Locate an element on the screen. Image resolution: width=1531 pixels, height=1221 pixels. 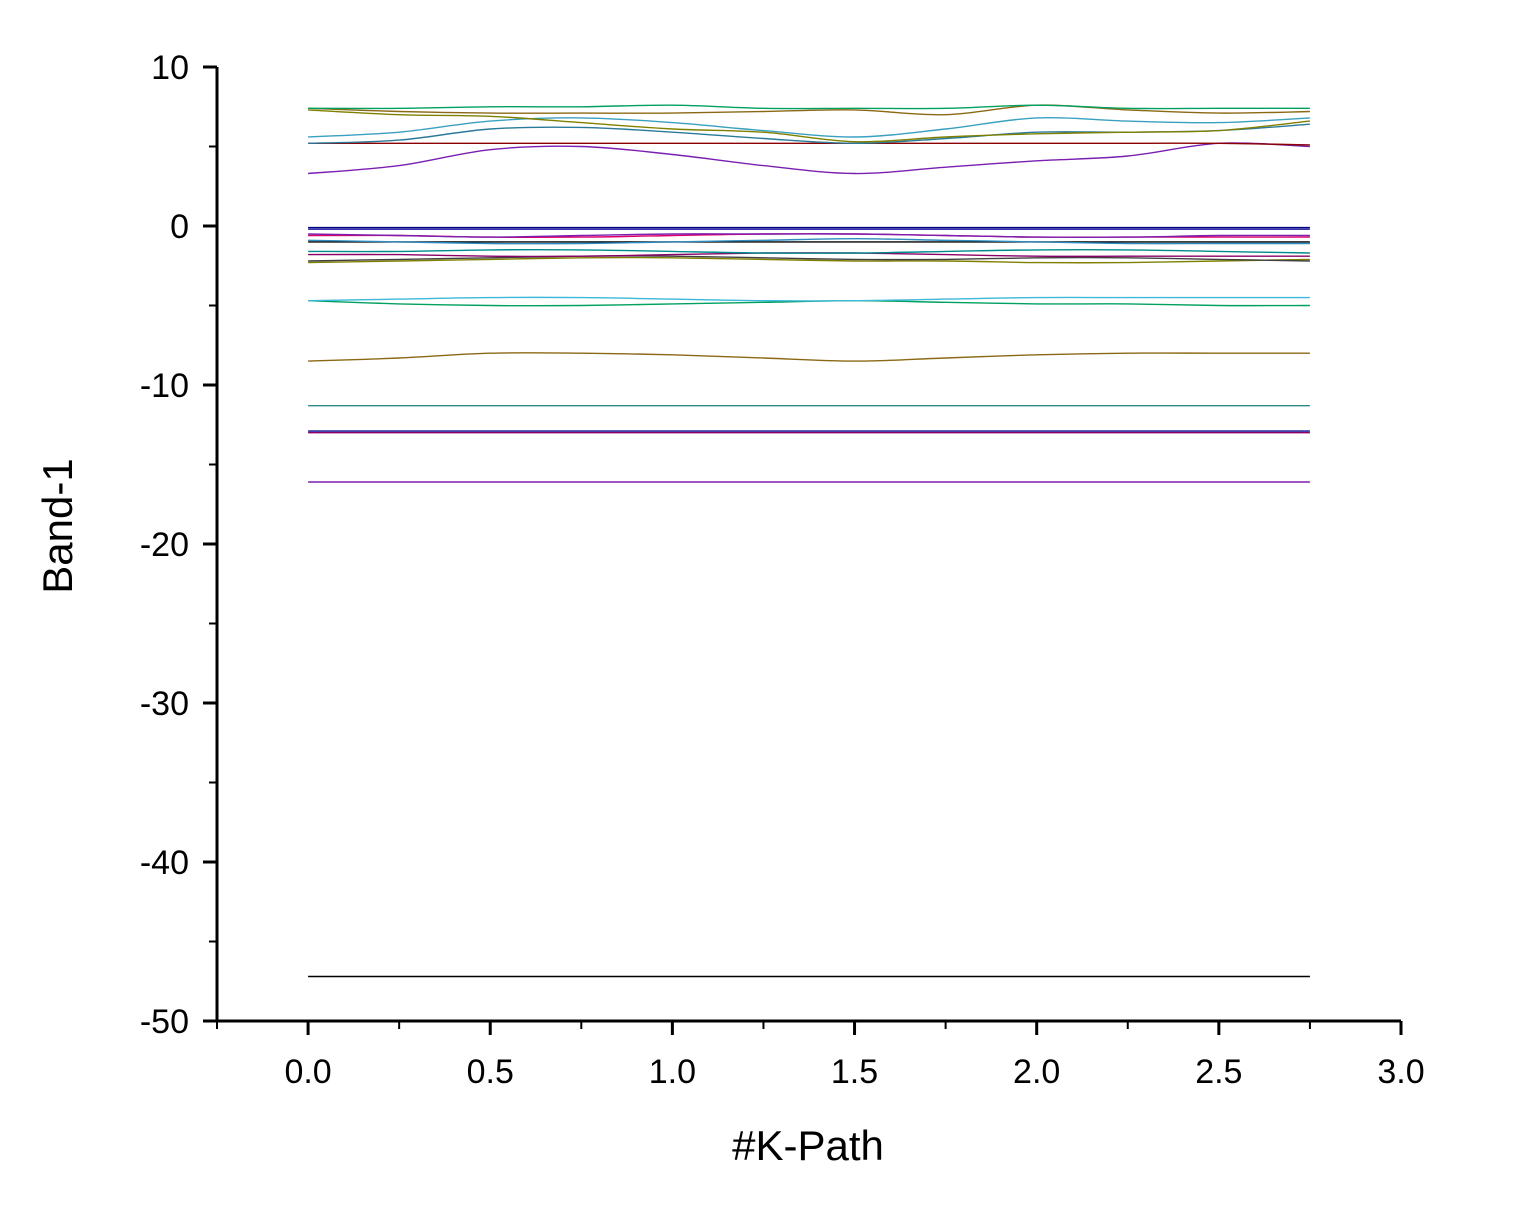
x-tick-label: 2.0 is located at coordinates (1036, 1072).